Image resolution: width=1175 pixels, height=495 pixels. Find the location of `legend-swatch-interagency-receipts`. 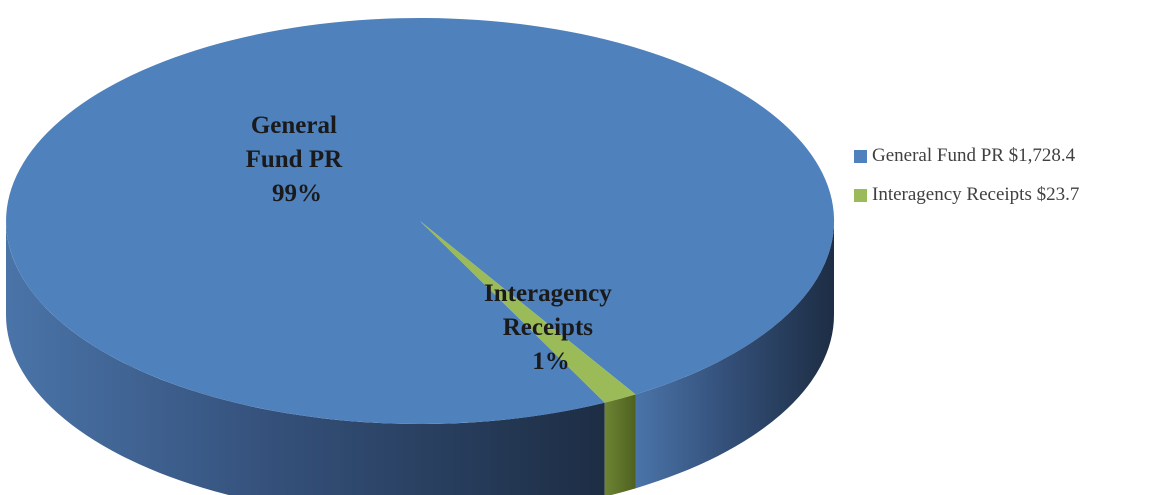

legend-swatch-interagency-receipts is located at coordinates (860, 195).